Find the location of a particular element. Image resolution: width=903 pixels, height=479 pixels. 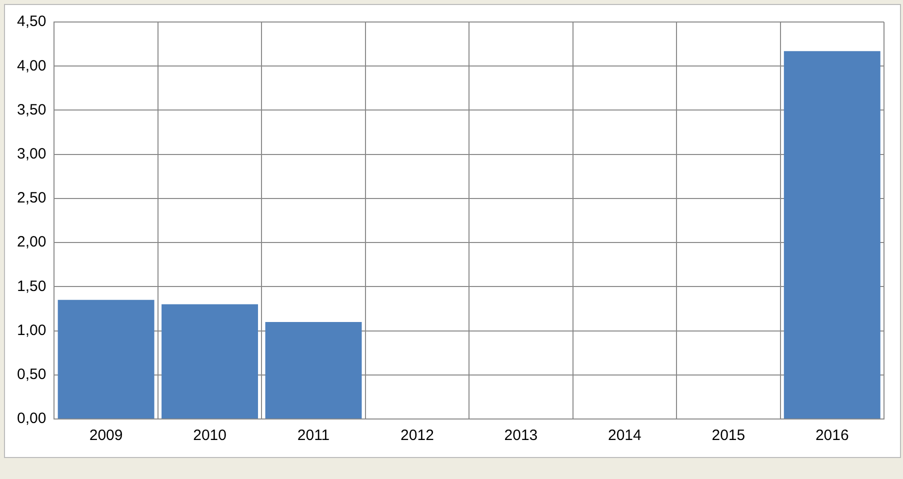

x-tick-label: 2010 is located at coordinates (209, 435).